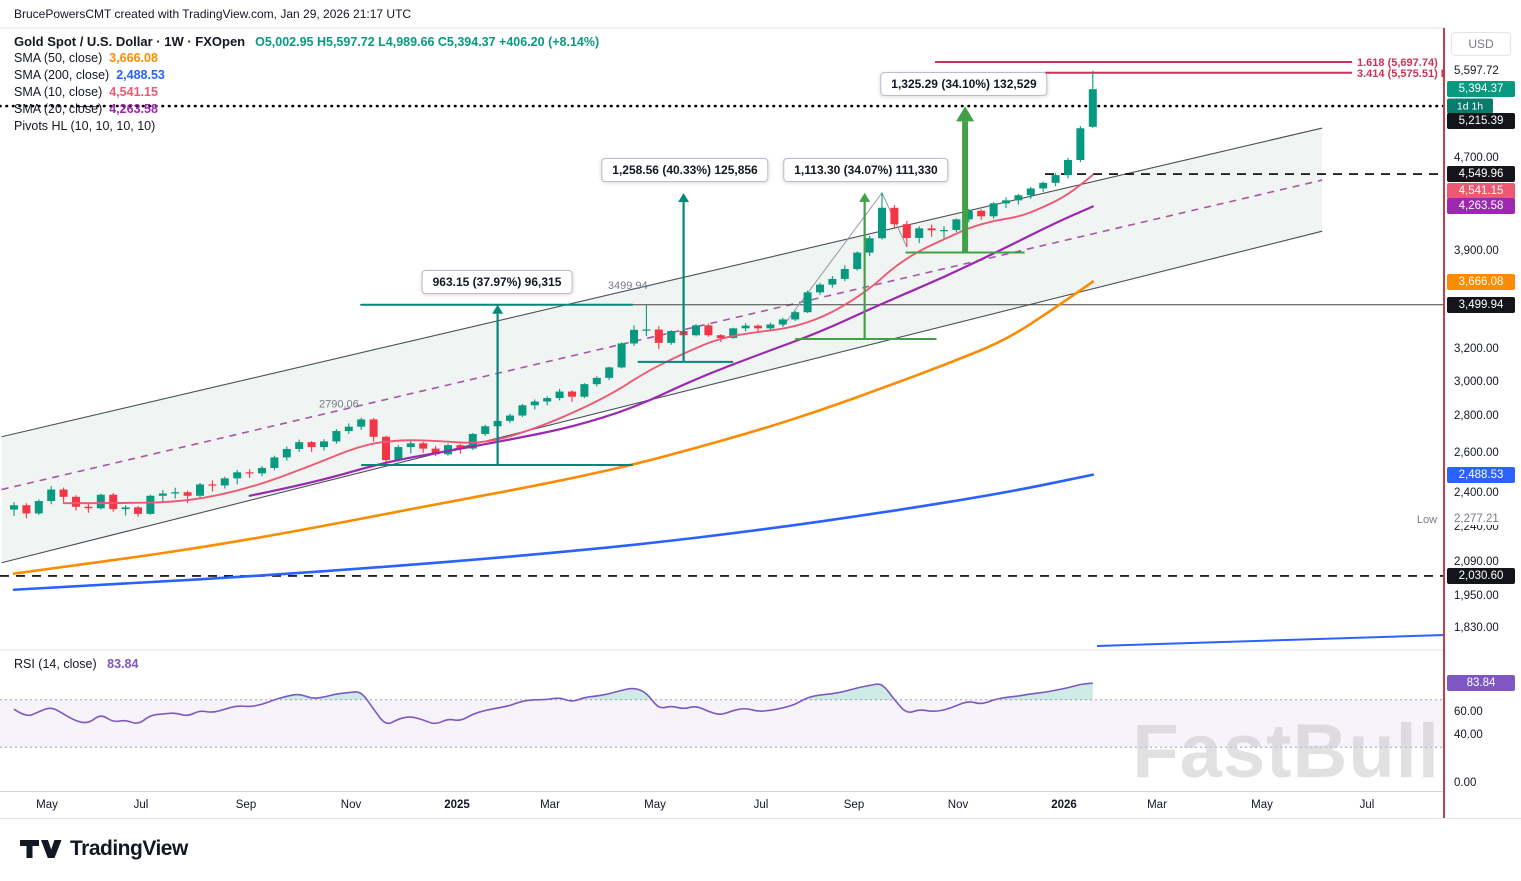 The width and height of the screenshot is (1521, 881). I want to click on rsi-legend-row: RSI (14, close) 83.84, so click(76, 664).